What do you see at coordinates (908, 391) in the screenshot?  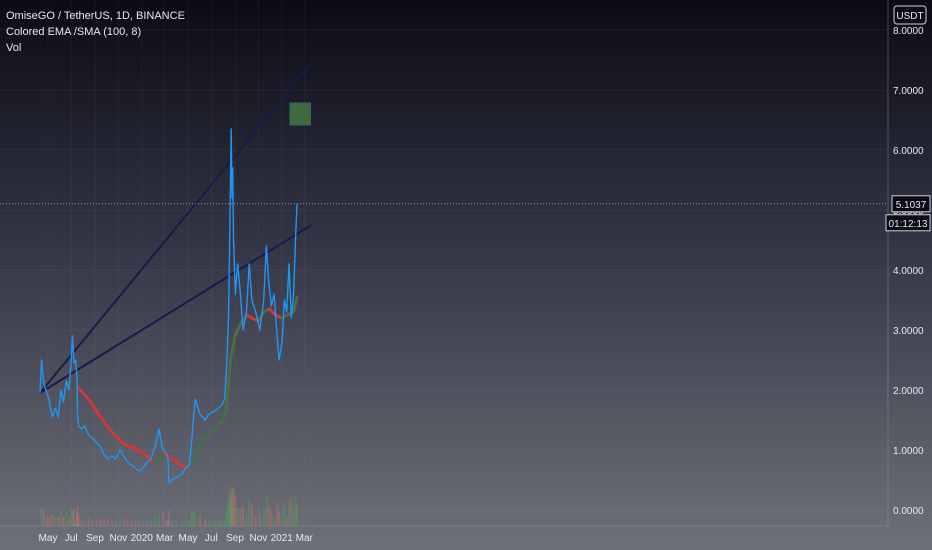 I see `y-tick-label: 2.0000` at bounding box center [908, 391].